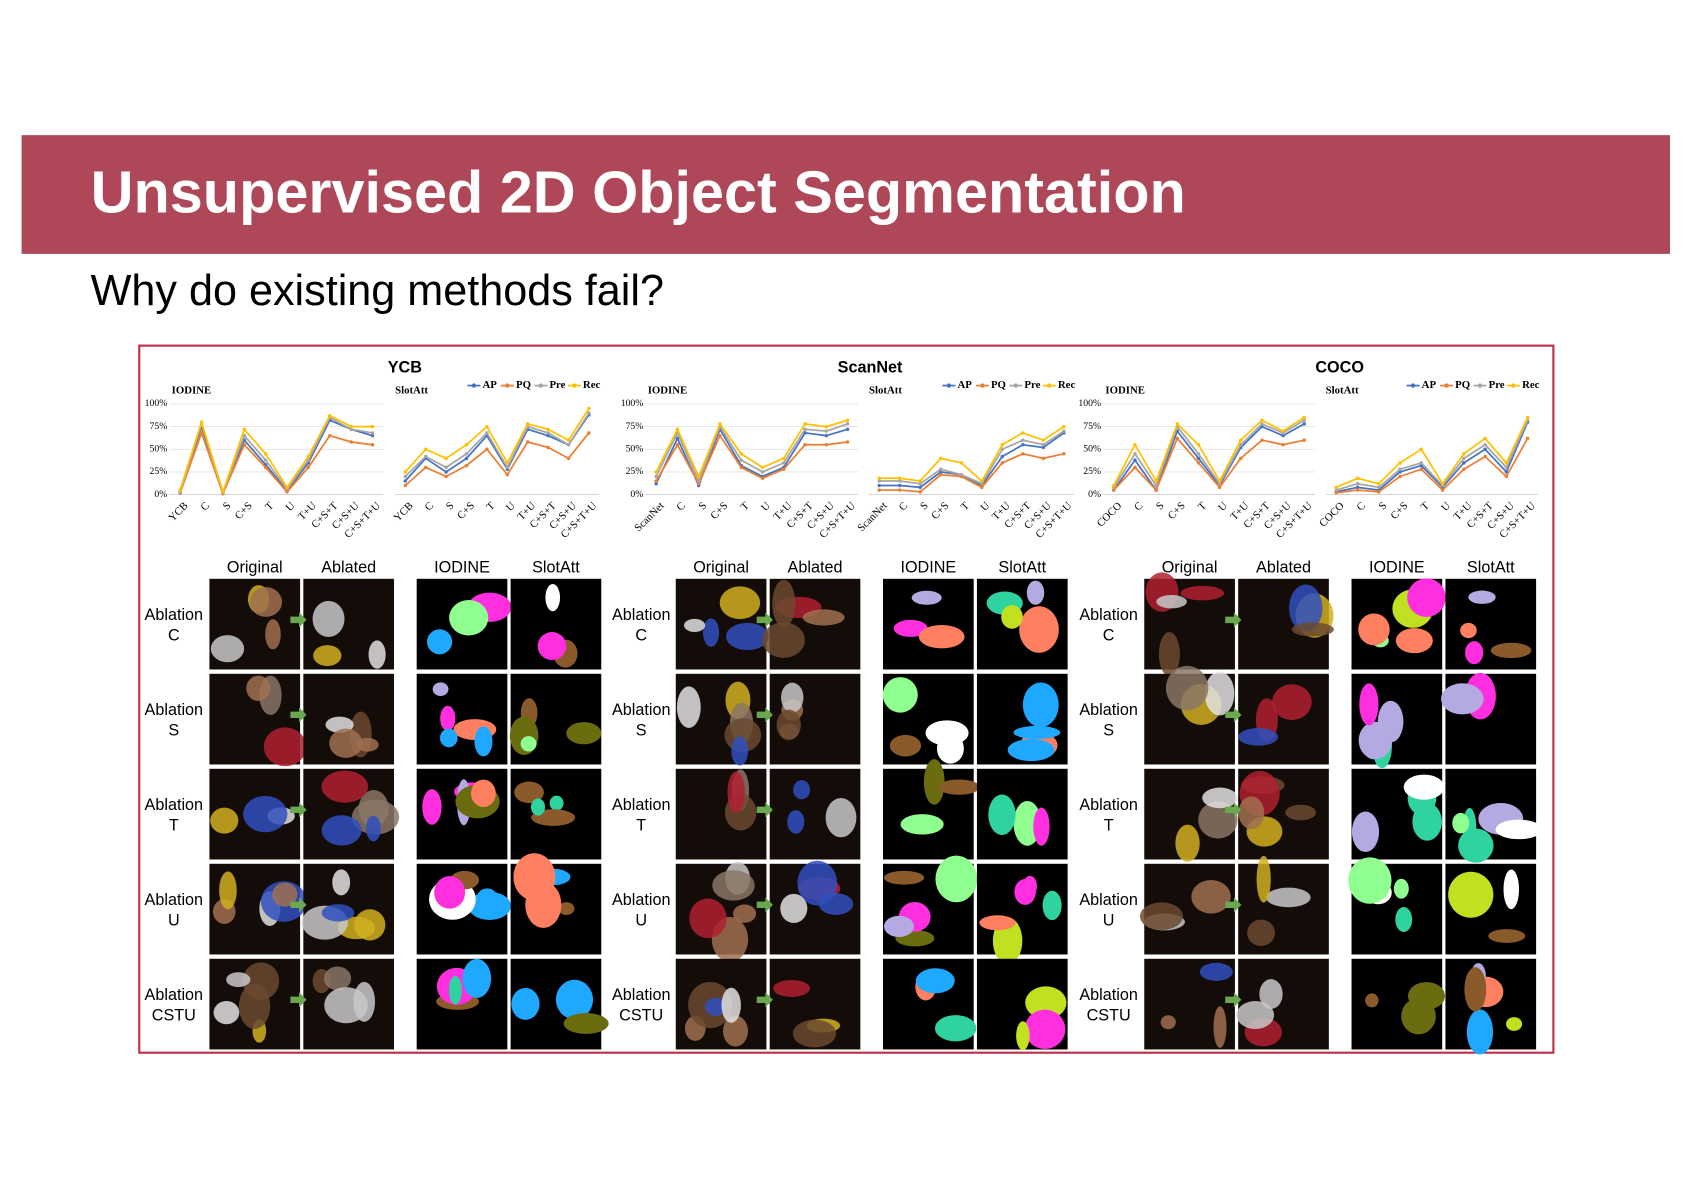 Image resolution: width=1684 pixels, height=1190 pixels. I want to click on y-tick-label: 100%, so click(156, 403).